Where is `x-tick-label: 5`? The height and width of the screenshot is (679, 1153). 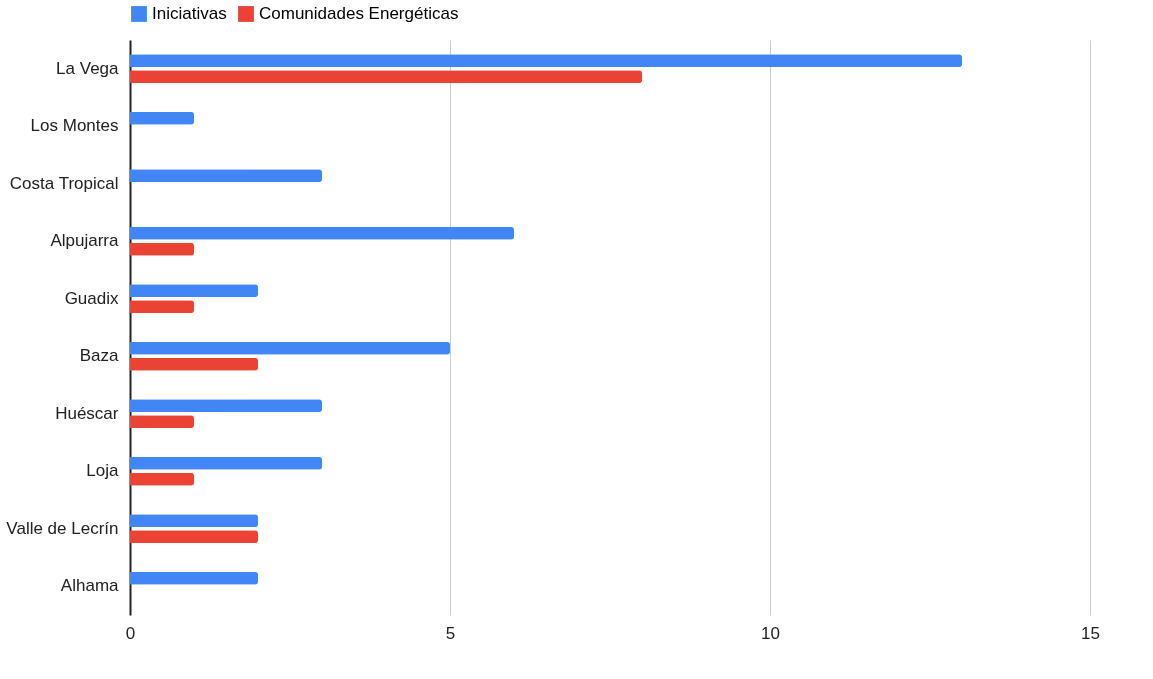
x-tick-label: 5 is located at coordinates (450, 633).